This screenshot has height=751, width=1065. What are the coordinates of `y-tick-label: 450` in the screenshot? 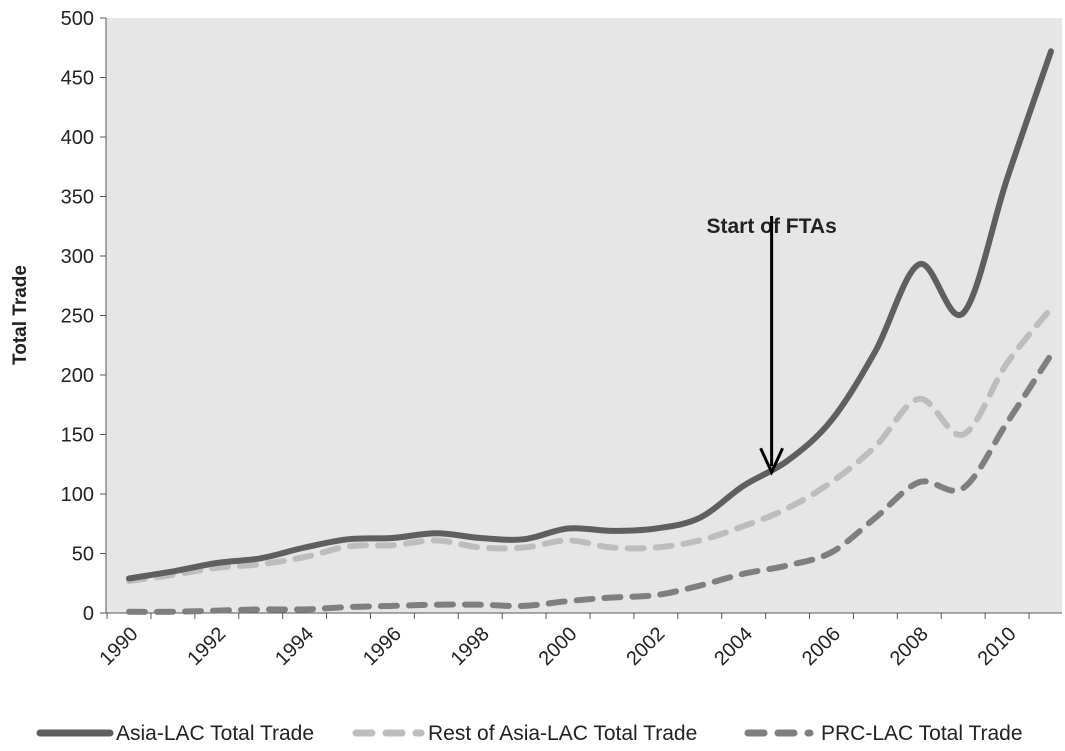 It's located at (77, 79).